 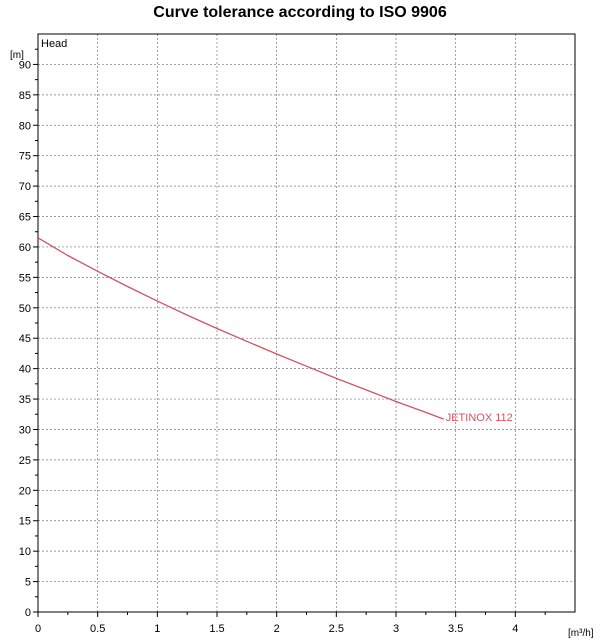 I want to click on y-tick-label: 15, so click(x=25, y=522).